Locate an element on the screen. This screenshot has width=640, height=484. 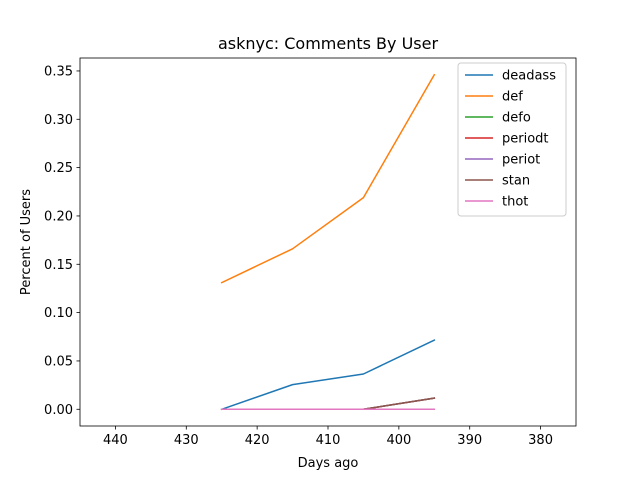
x-axis-label: Days ago is located at coordinates (328, 463).